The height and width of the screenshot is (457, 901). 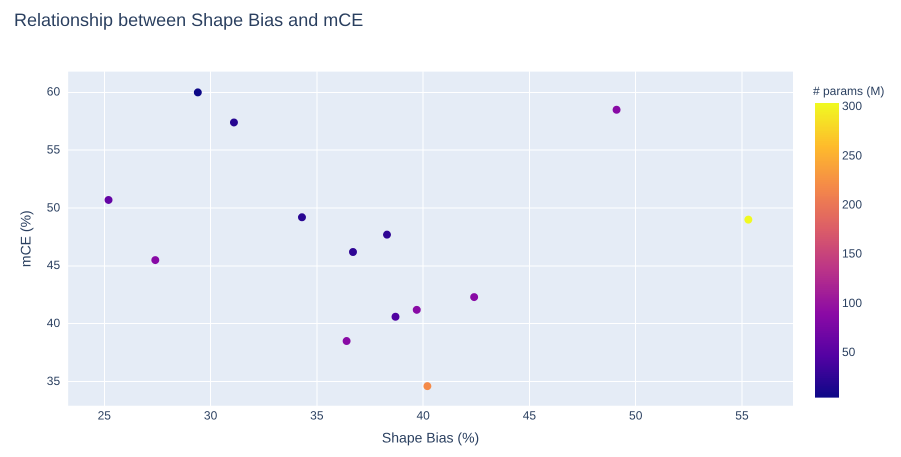 I want to click on y-axis-title: mCE (%), so click(x=25, y=239).